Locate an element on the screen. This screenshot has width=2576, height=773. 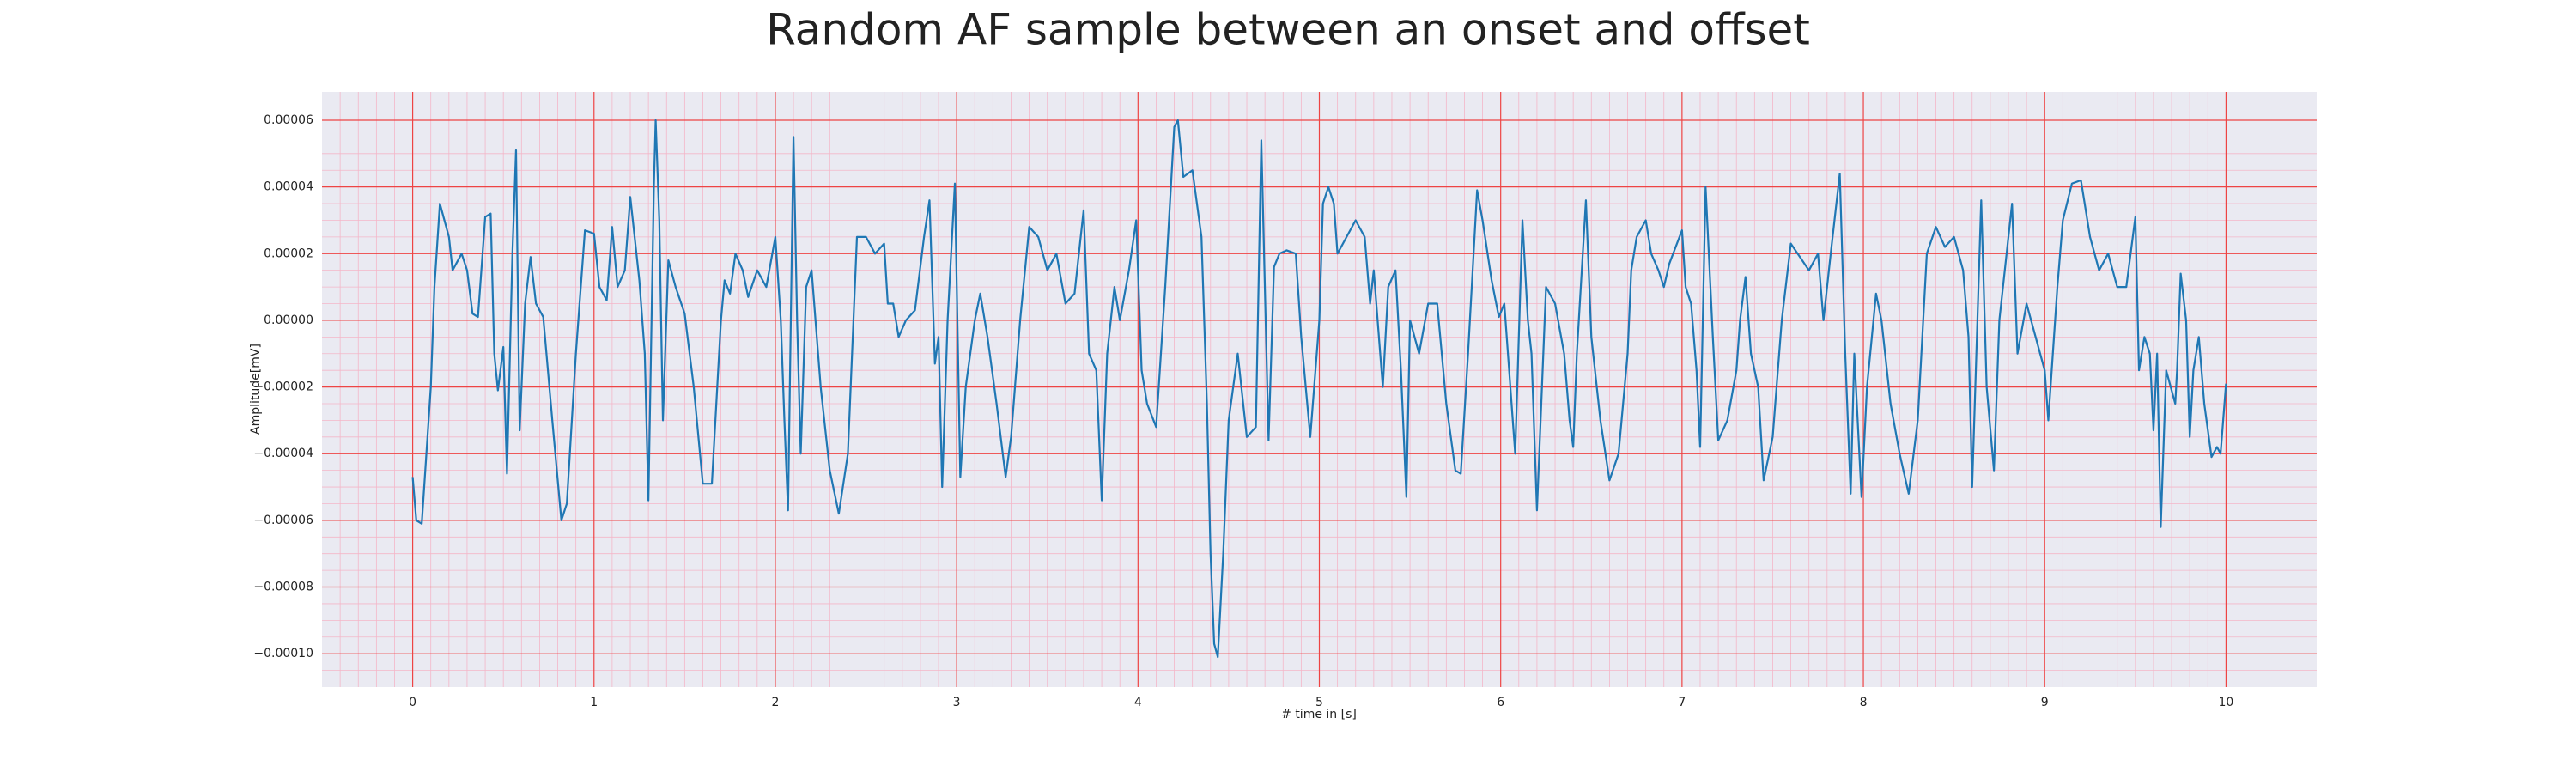
x-axis-label: # time in [s] is located at coordinates (1319, 714).